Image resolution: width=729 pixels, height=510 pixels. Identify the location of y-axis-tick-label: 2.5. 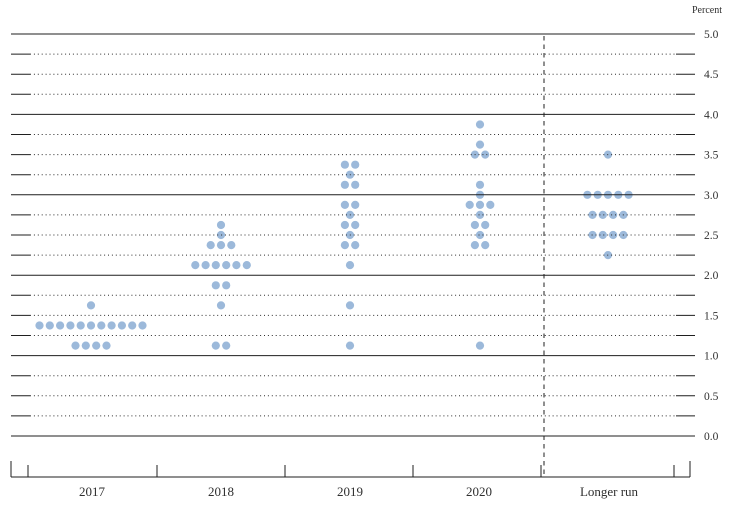
(711, 236).